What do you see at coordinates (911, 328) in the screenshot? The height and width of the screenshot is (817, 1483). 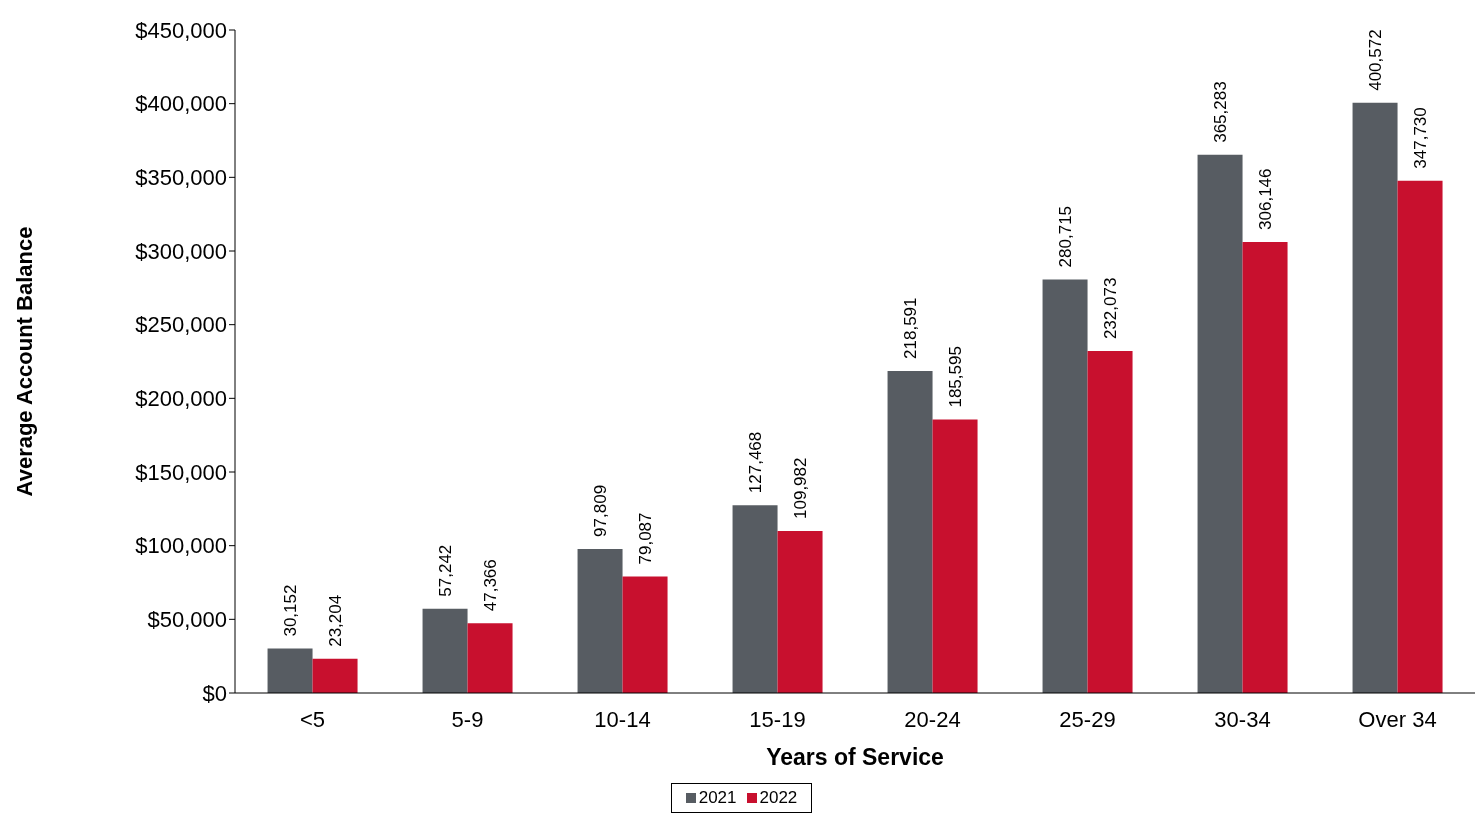 I see `data-label: 218,591` at bounding box center [911, 328].